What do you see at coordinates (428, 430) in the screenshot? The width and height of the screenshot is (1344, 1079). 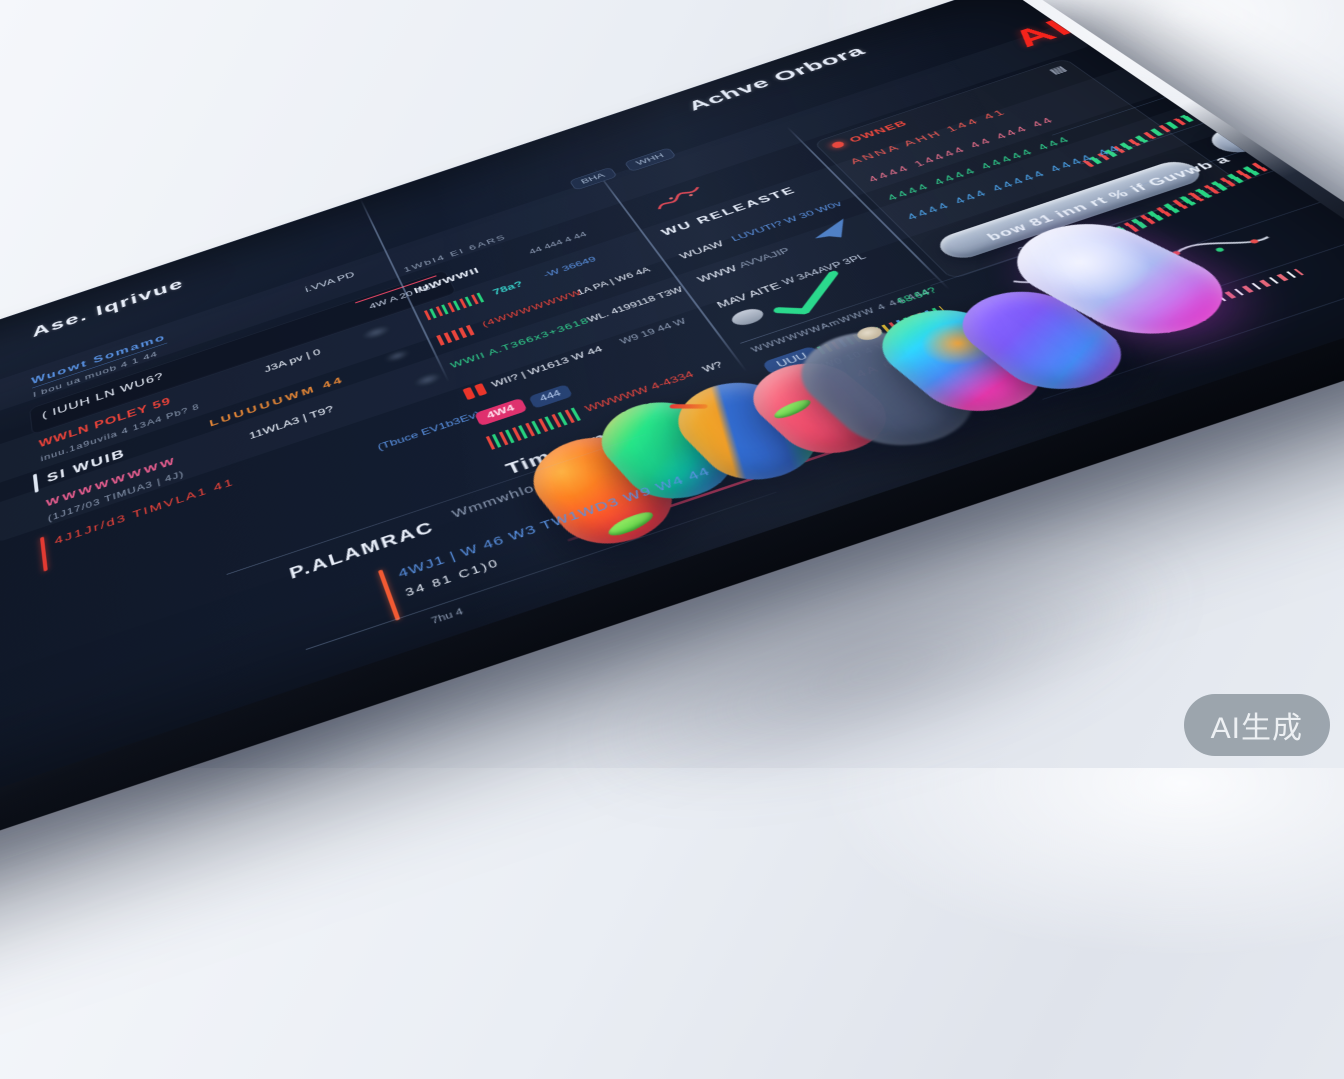 I see `row-side-blue: (Tbuce EV1b3Ev)` at bounding box center [428, 430].